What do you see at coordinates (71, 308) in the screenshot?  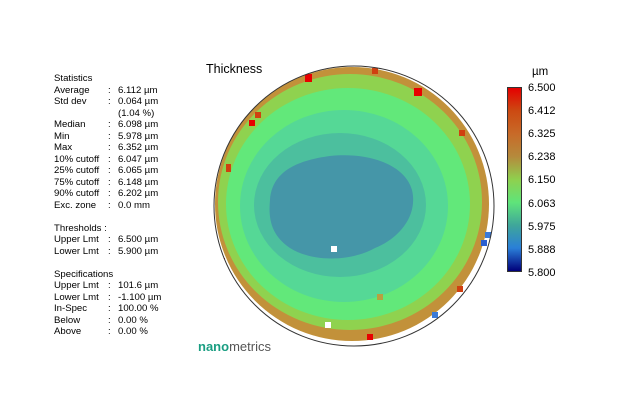 I see `spec-label: In-Spec` at bounding box center [71, 308].